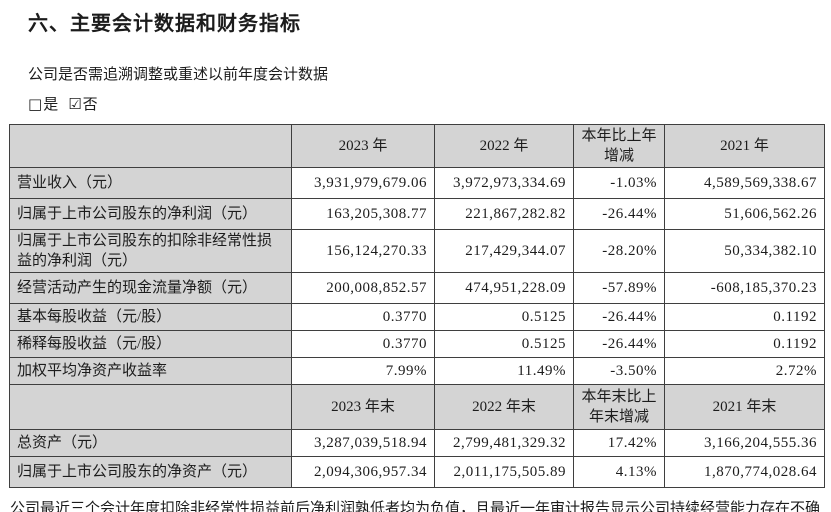  What do you see at coordinates (150, 288) in the screenshot?
I see `cell-label: 经营活动产生的现金流量净额（元）` at bounding box center [150, 288].